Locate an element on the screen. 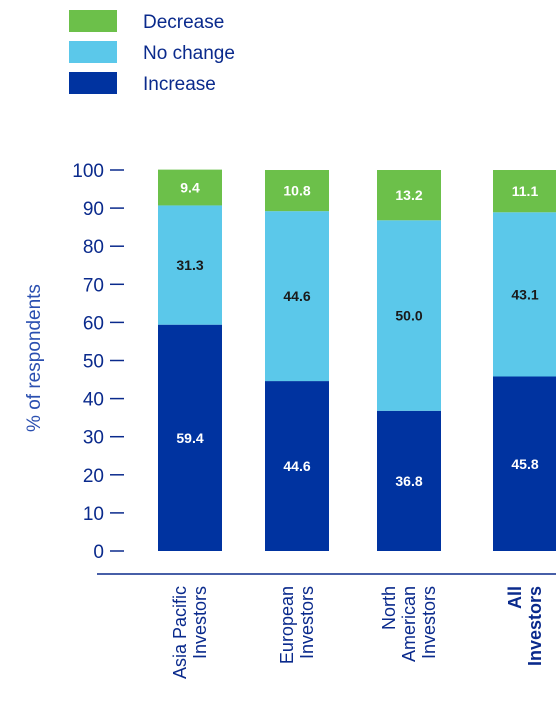 The height and width of the screenshot is (712, 556). data-label: 45.8 is located at coordinates (524, 464).